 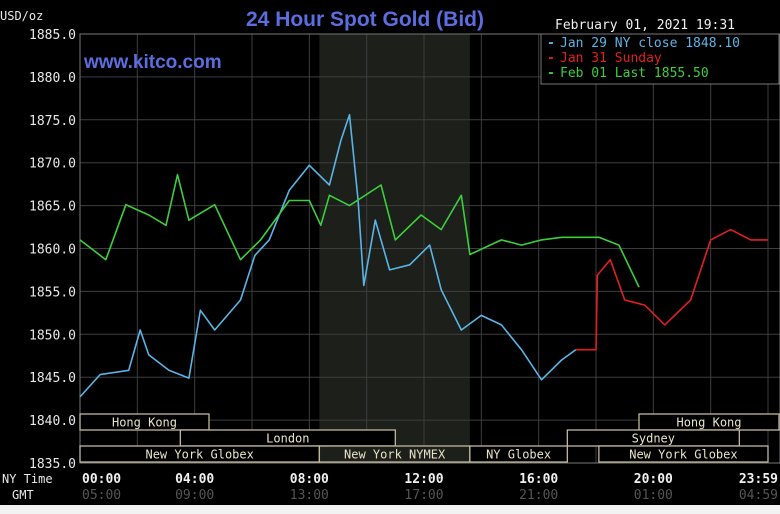 What do you see at coordinates (194, 495) in the screenshot?
I see `gmt-tick-label: 09:00` at bounding box center [194, 495].